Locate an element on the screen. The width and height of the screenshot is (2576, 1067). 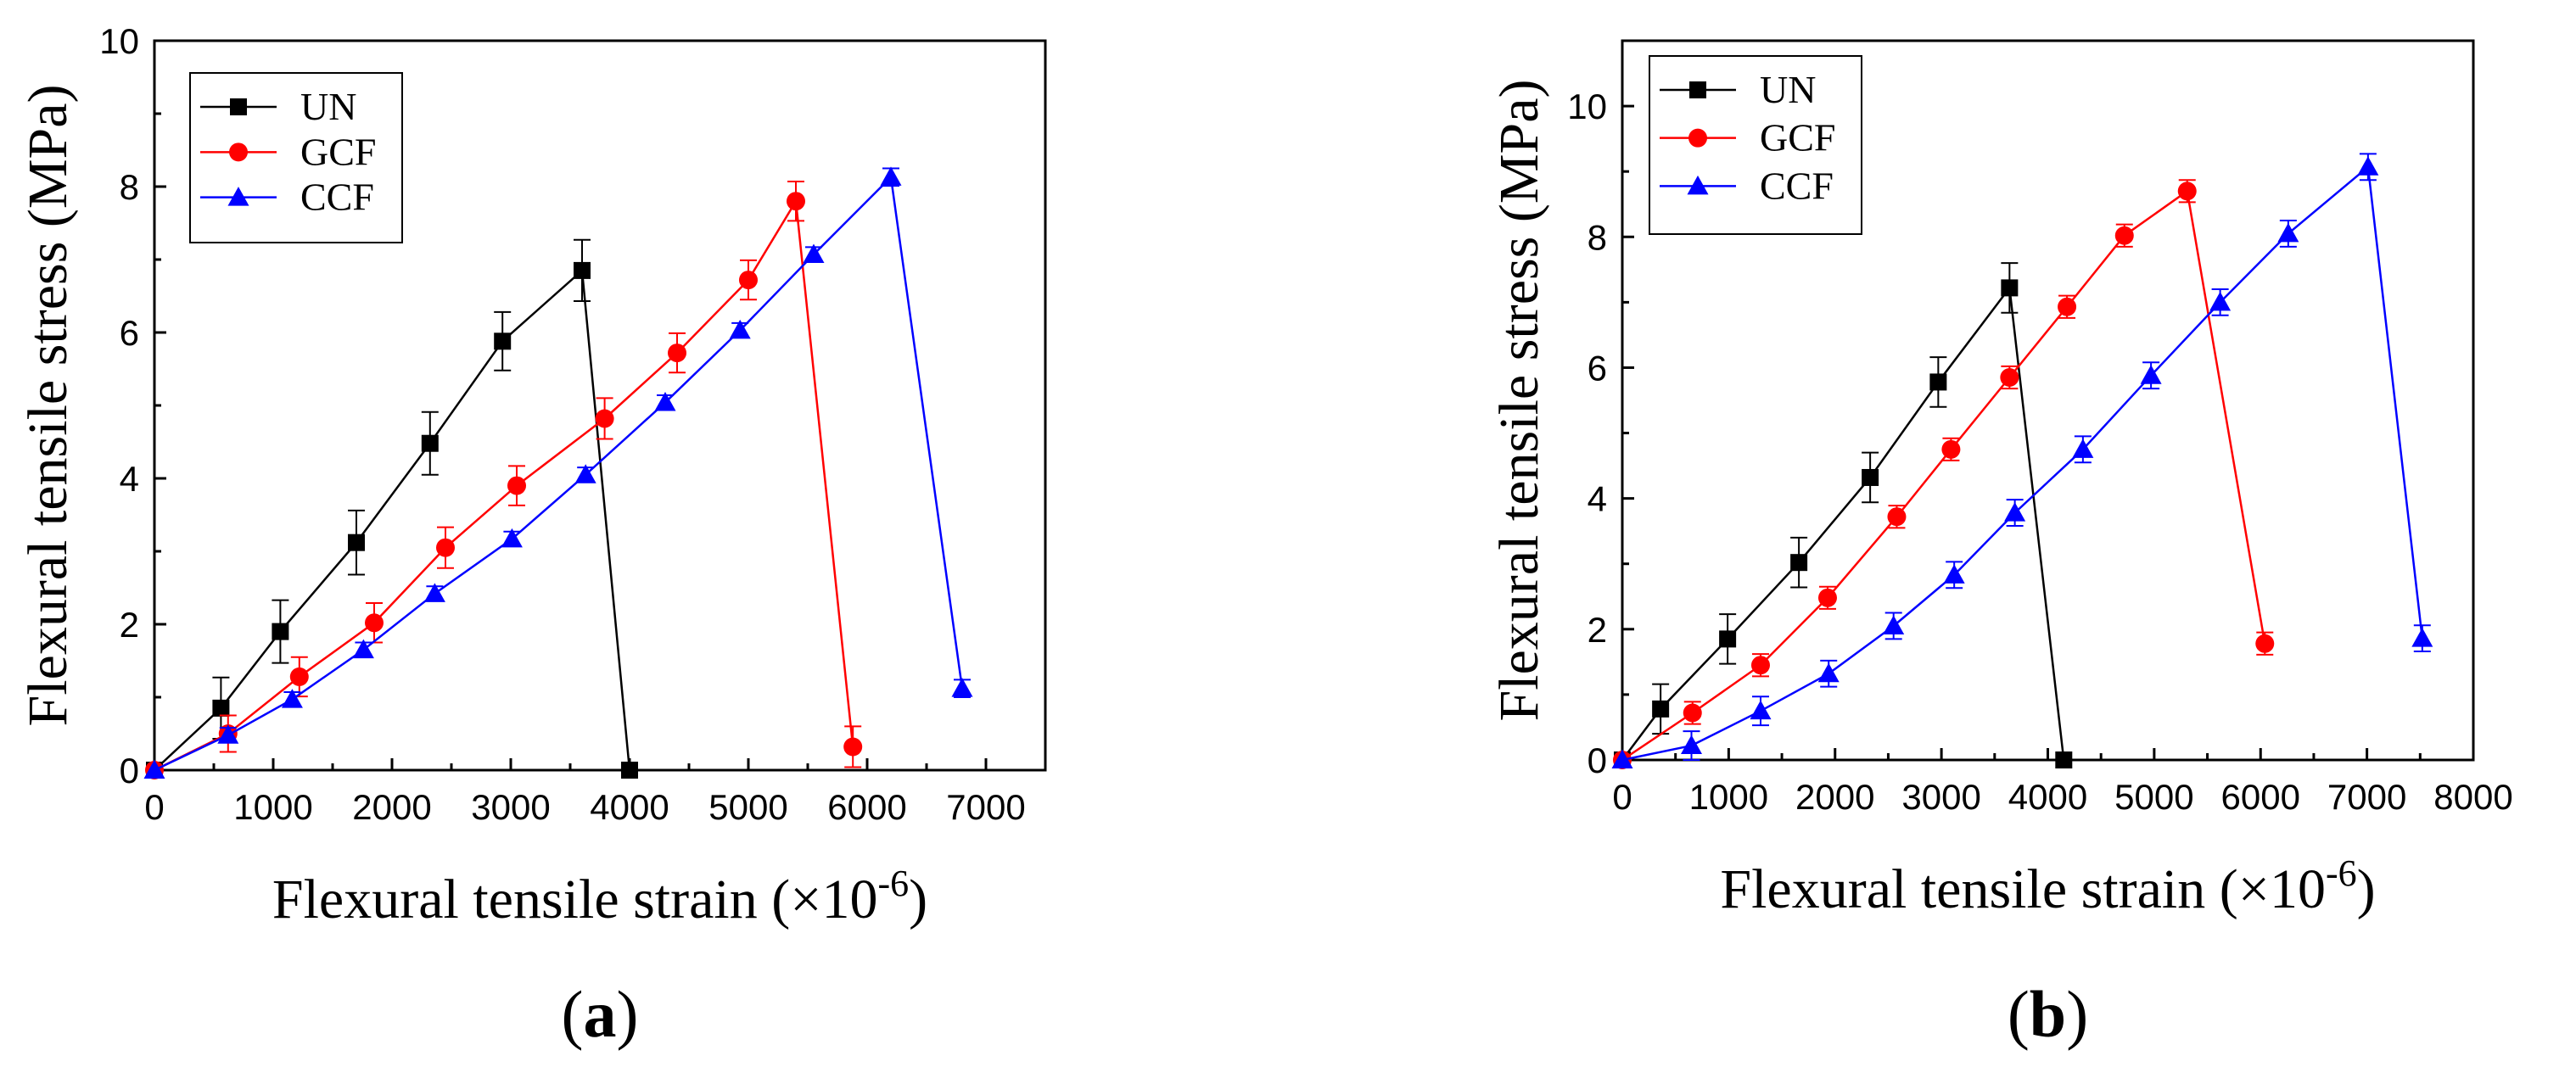
x-tick-label: 5000 is located at coordinates (2153, 797).